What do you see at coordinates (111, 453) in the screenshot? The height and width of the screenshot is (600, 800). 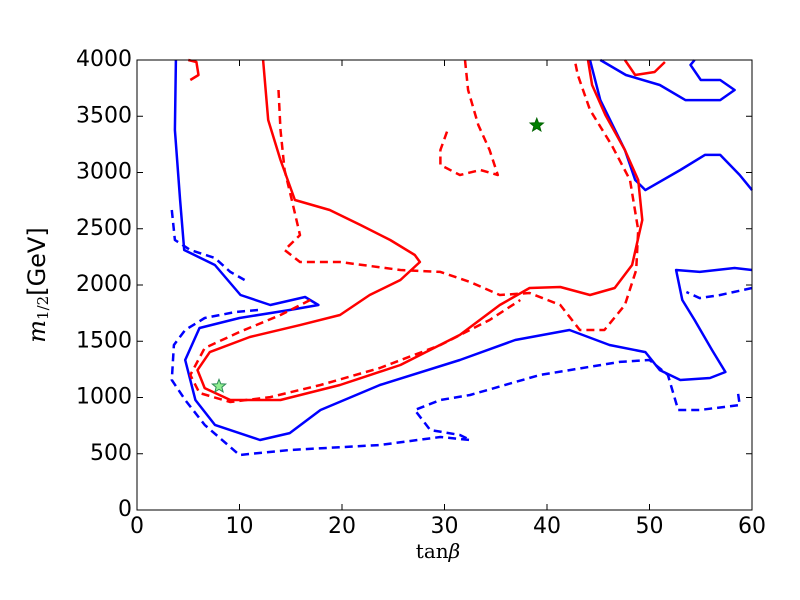 I see `y-tick-label: 500` at bounding box center [111, 453].